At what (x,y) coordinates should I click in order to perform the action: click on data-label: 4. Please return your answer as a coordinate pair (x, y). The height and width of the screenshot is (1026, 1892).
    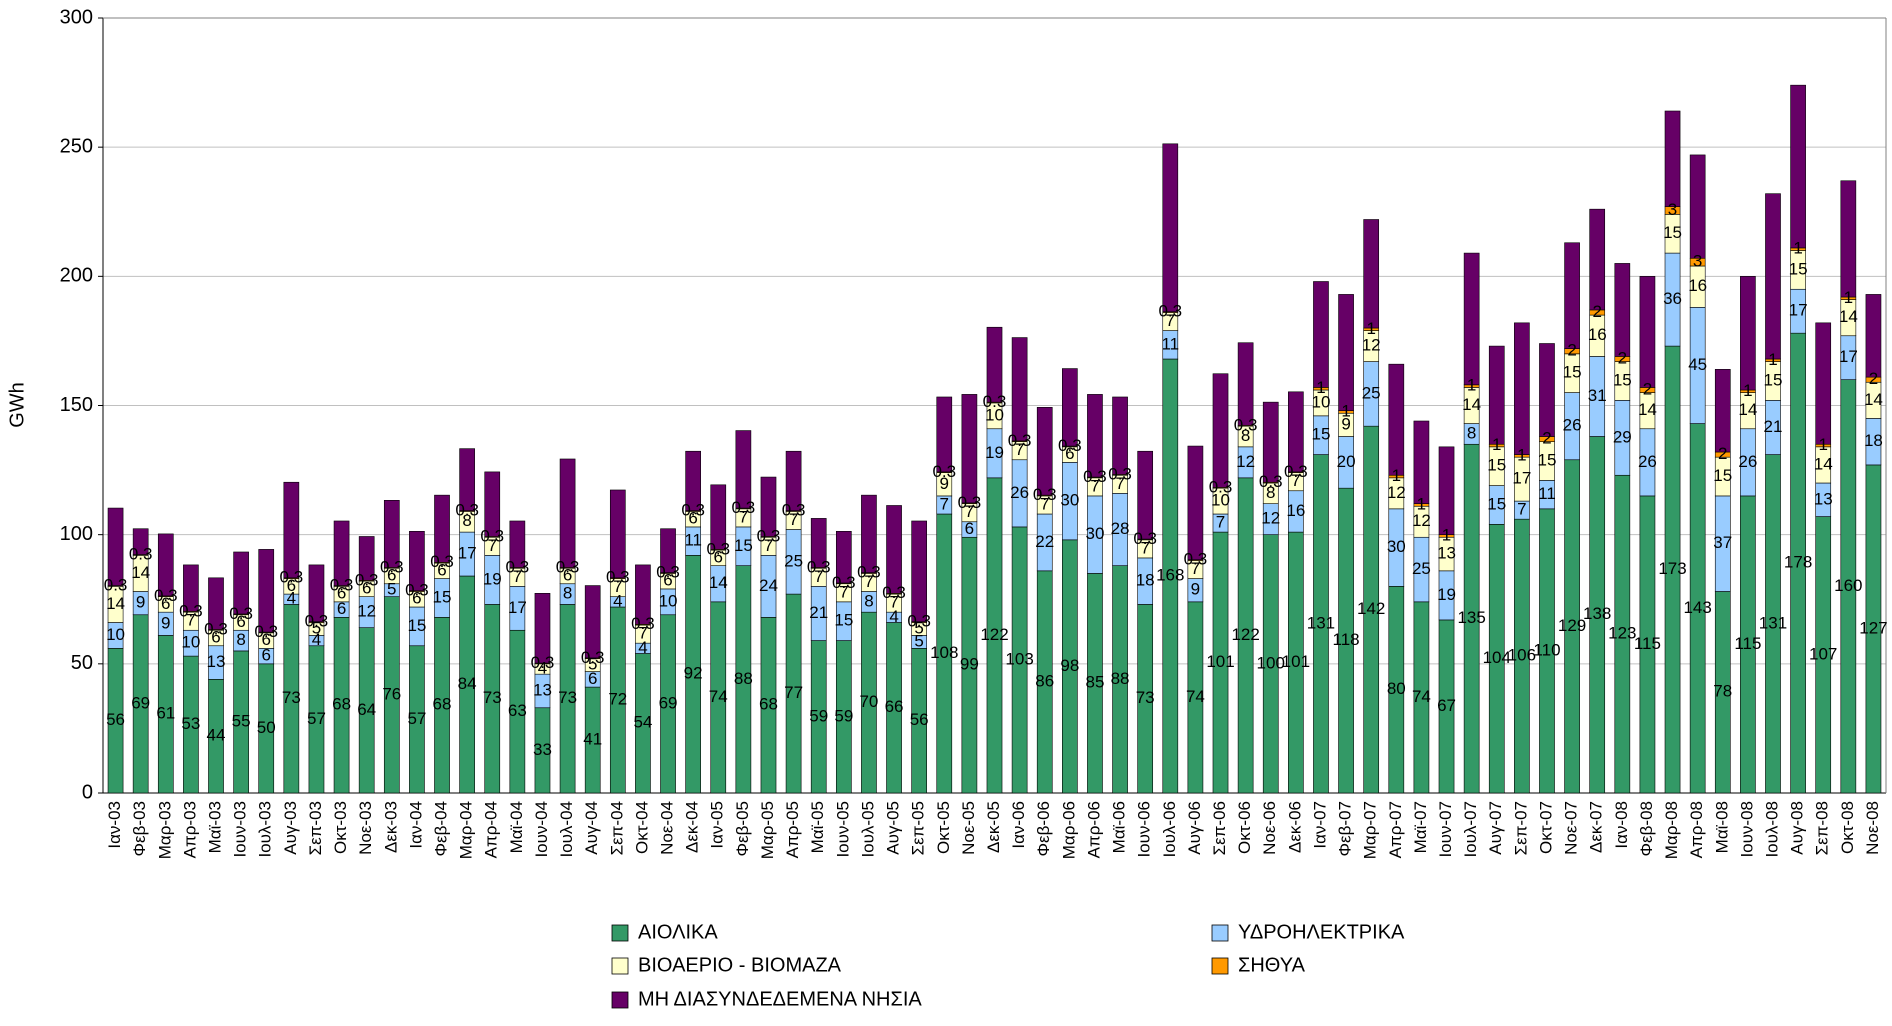
    Looking at the image, I should click on (893, 616).